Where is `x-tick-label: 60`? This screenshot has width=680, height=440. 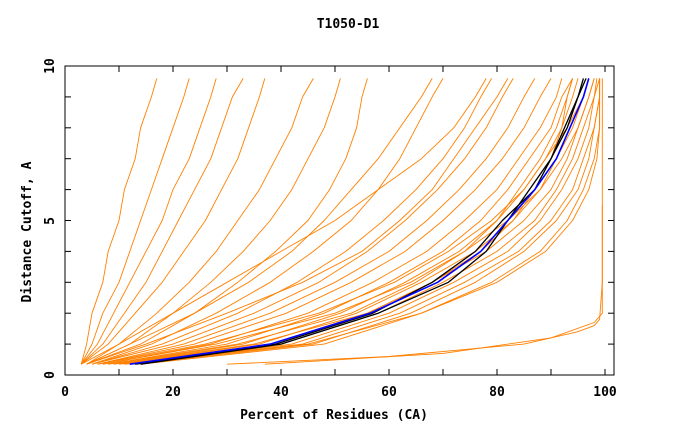
x-tick-label: 60 is located at coordinates (389, 392).